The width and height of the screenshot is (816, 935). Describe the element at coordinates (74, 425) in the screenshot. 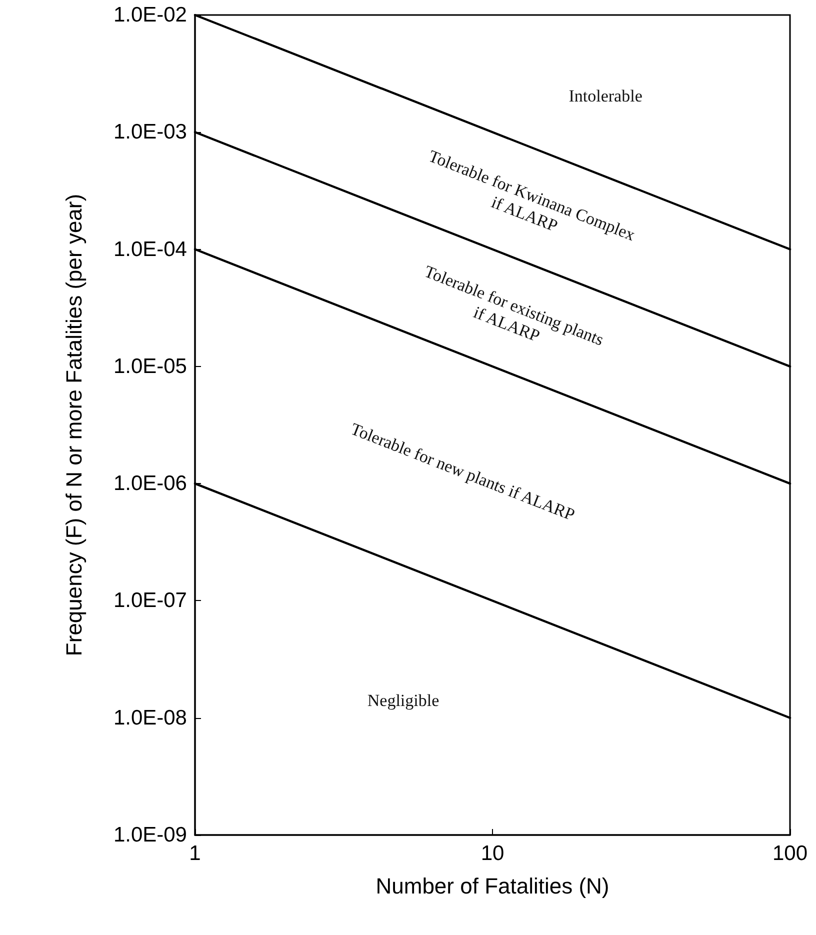

I see `y-axis-title: Frequency (F) of N or more Fatalities (per year)` at that location.